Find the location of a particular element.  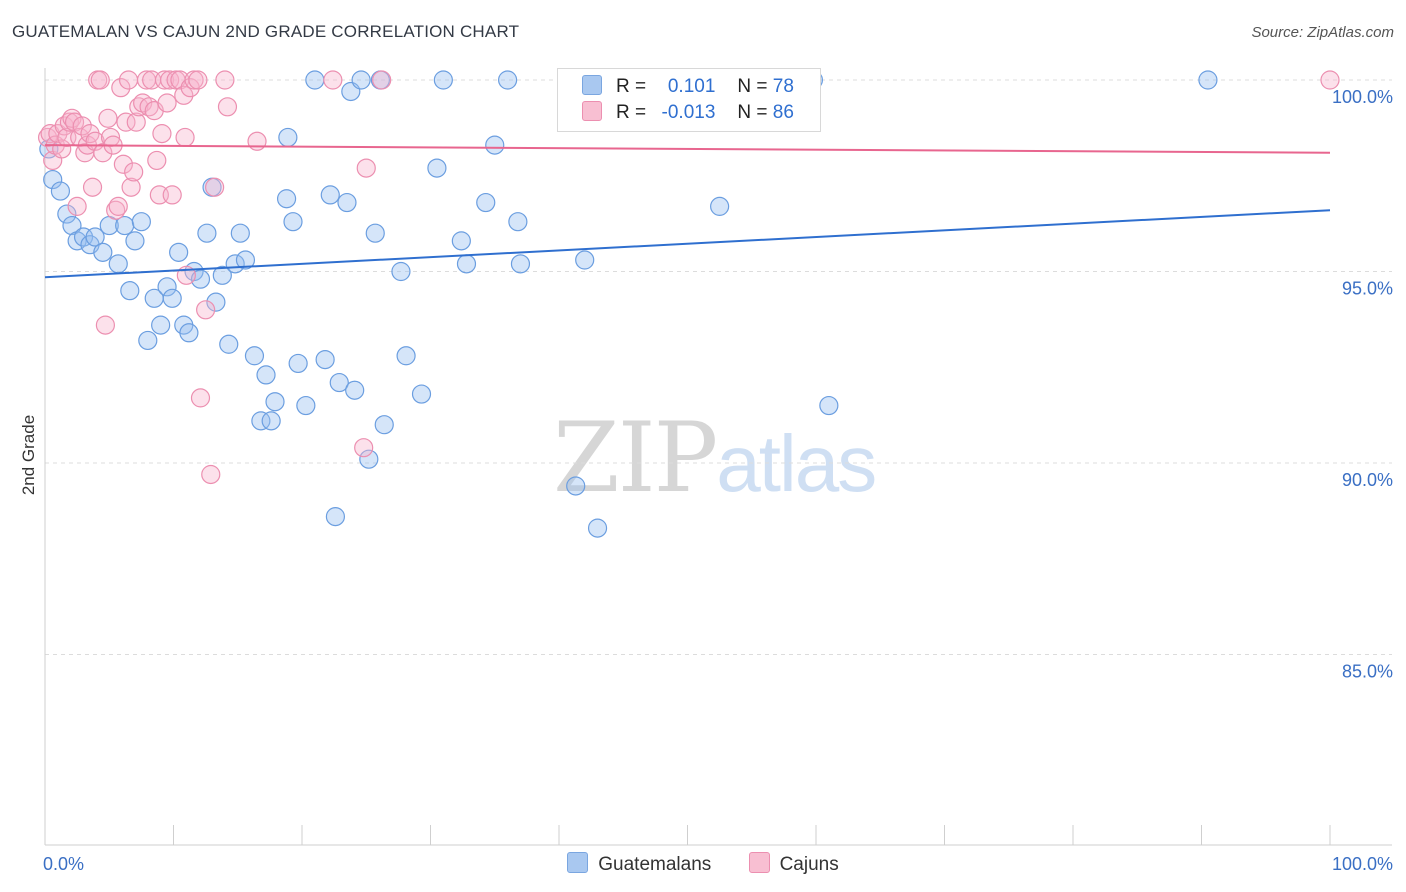

legend-item-guatemalans: Guatemalans is located at coordinates (639, 864).